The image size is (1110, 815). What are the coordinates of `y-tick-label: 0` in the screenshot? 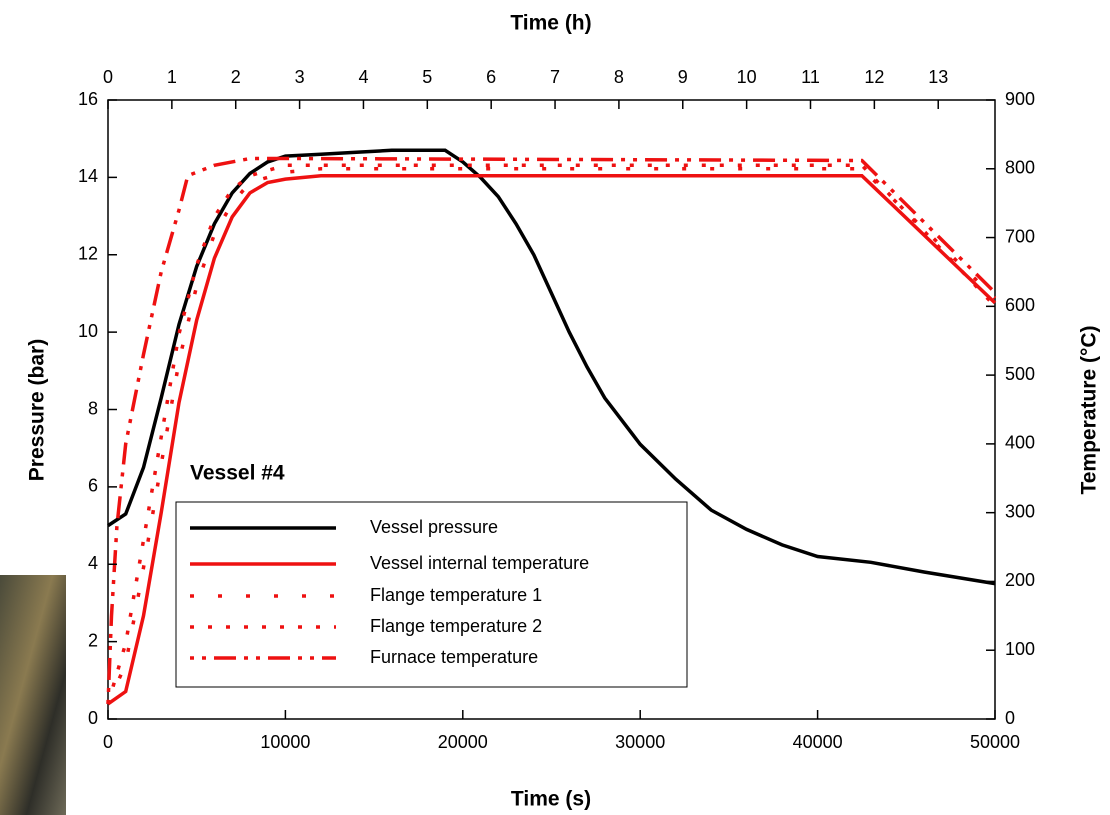 It's located at (93, 718).